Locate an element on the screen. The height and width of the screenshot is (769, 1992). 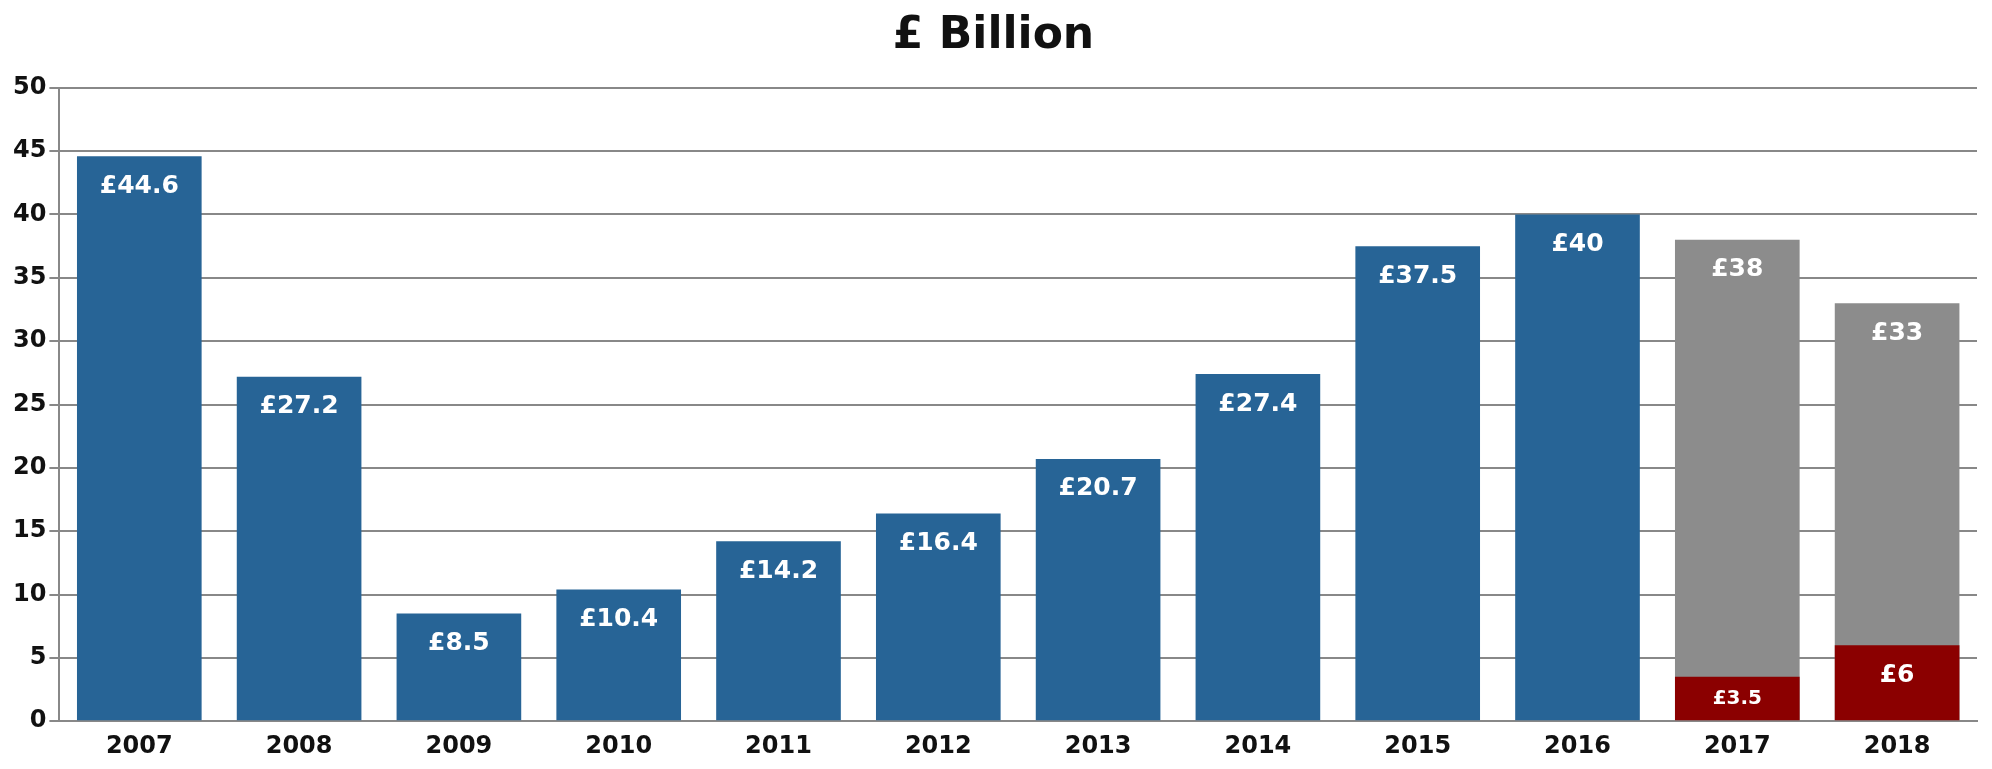
x-tick-label: 2007 is located at coordinates (139, 744).